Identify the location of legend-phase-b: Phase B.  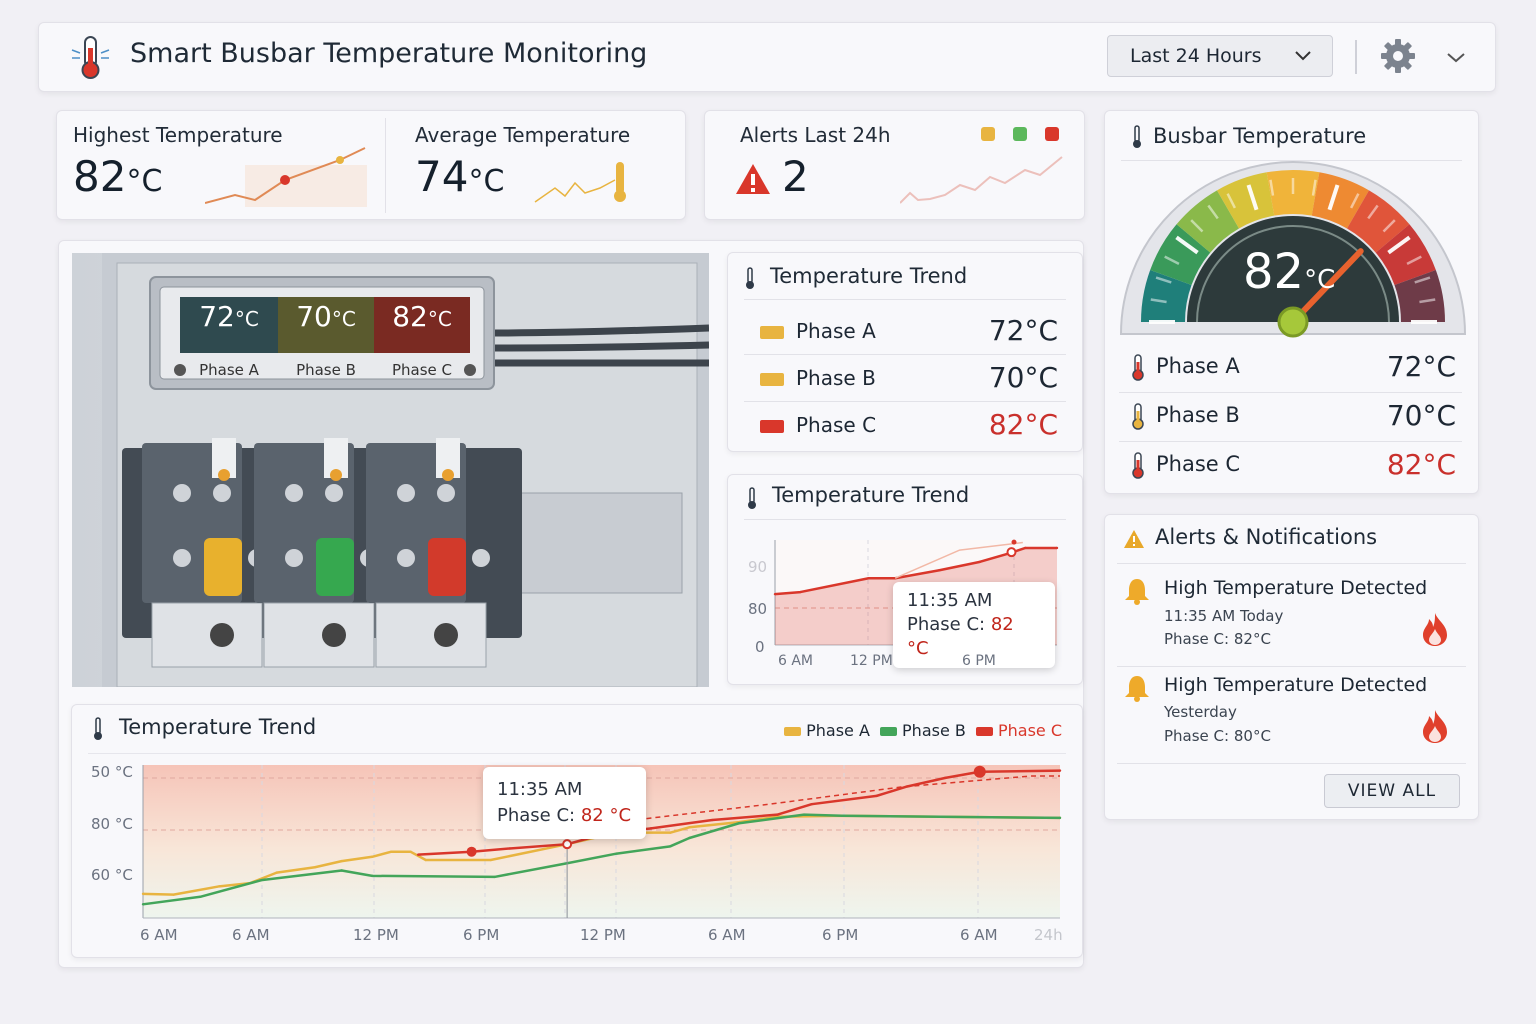
(922, 730).